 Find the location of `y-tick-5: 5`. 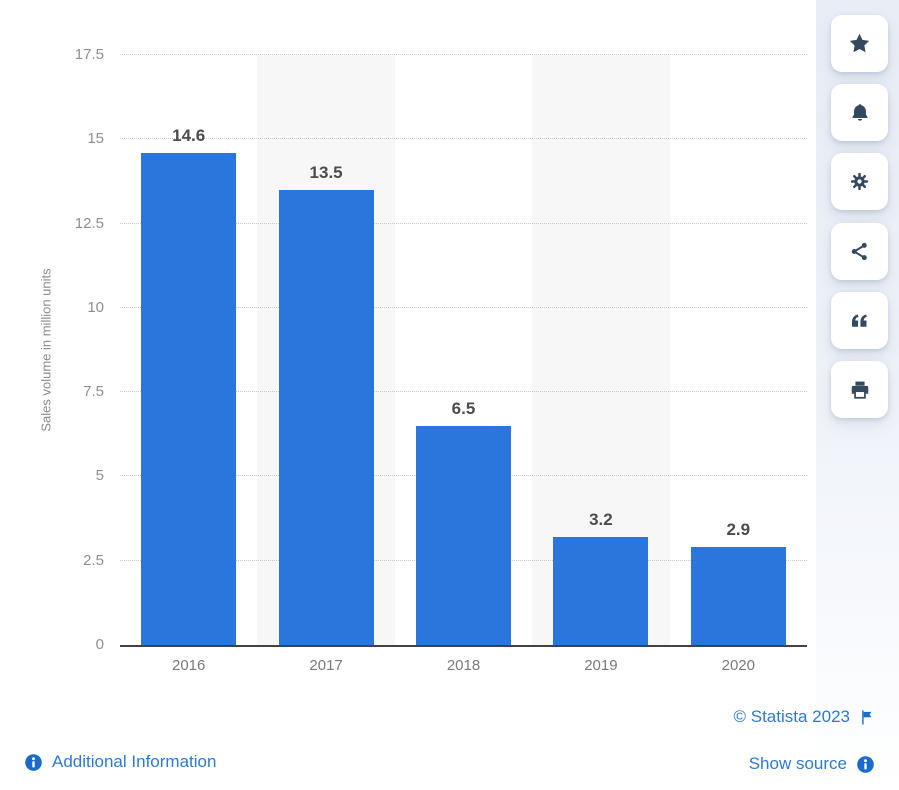

y-tick-5: 5 is located at coordinates (99, 476).